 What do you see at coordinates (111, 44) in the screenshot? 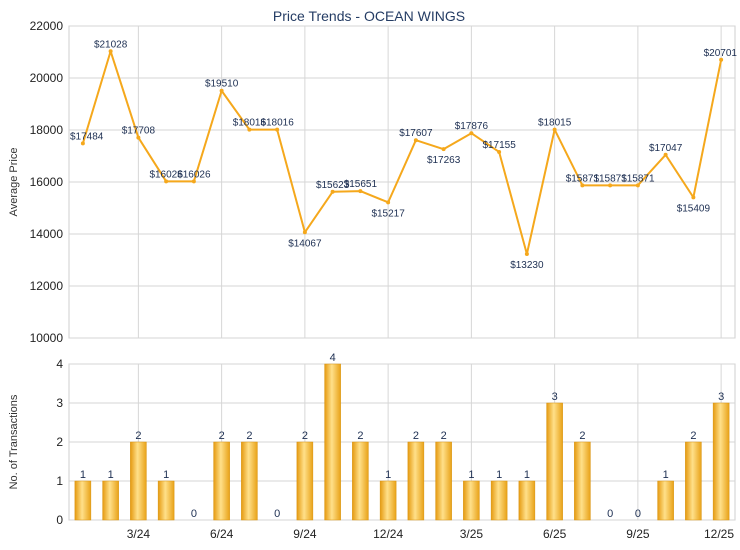
I see `price-data-label: $21028` at bounding box center [111, 44].